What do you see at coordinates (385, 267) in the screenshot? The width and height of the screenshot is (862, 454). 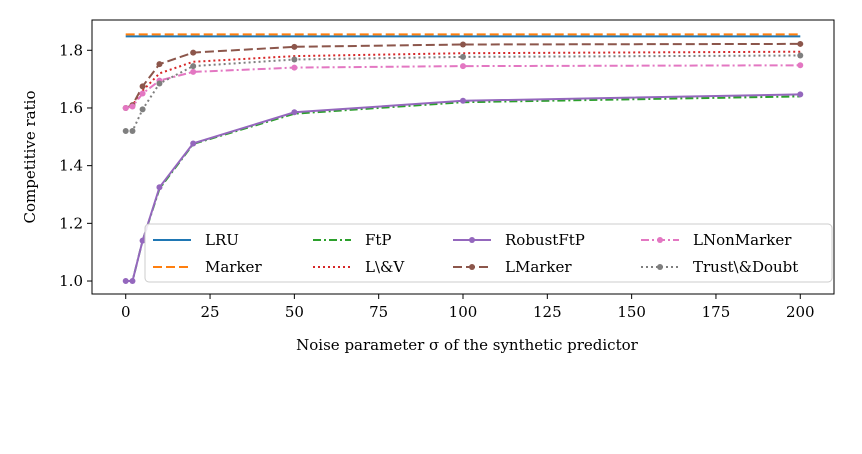 I see `legend-label: L\&V` at bounding box center [385, 267].